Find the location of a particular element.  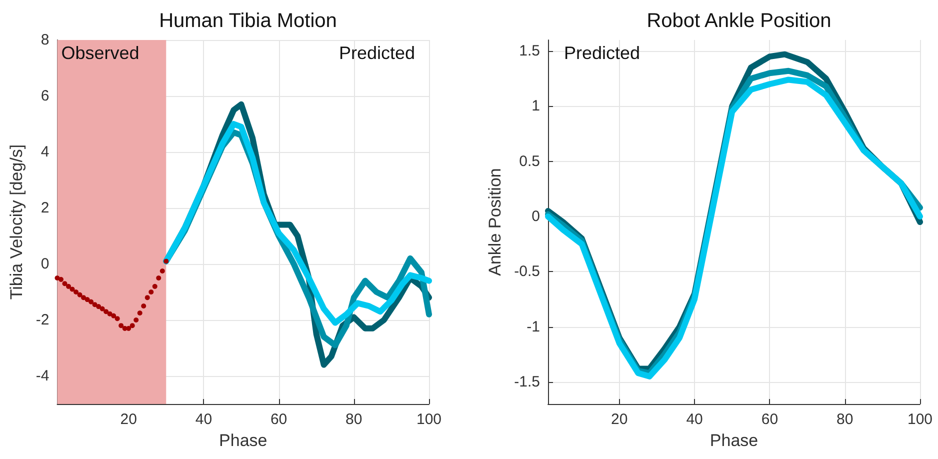

chart-title: Human Tibia Motion is located at coordinates (248, 21).